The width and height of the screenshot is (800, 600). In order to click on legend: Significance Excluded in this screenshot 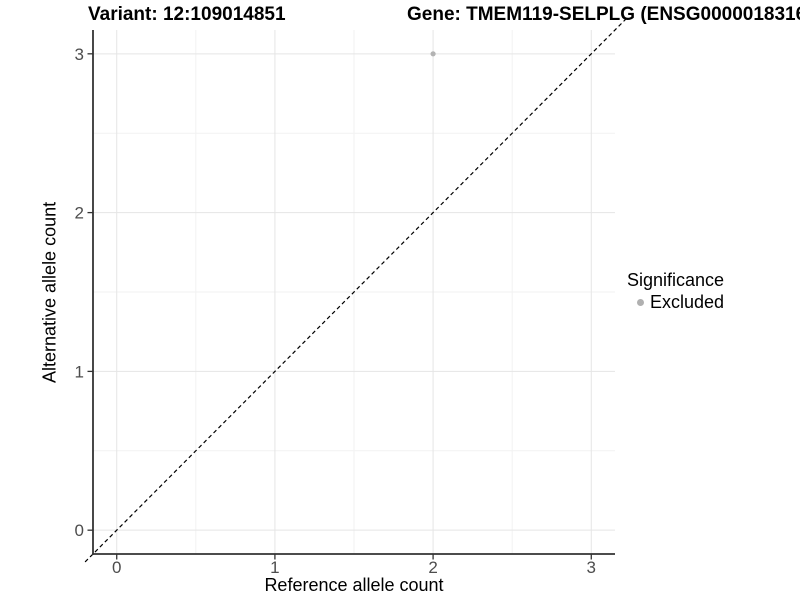, I will do `click(675, 291)`.